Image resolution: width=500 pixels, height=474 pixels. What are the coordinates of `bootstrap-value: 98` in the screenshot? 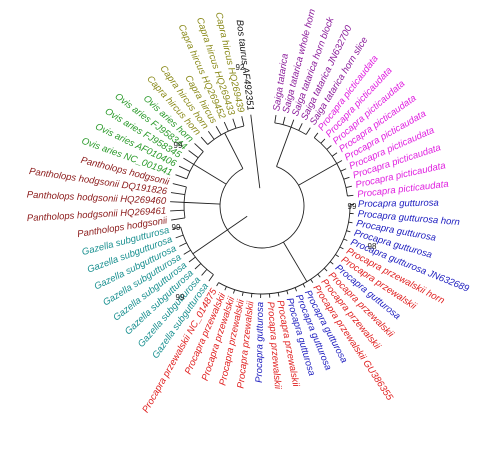 It's located at (372, 246).